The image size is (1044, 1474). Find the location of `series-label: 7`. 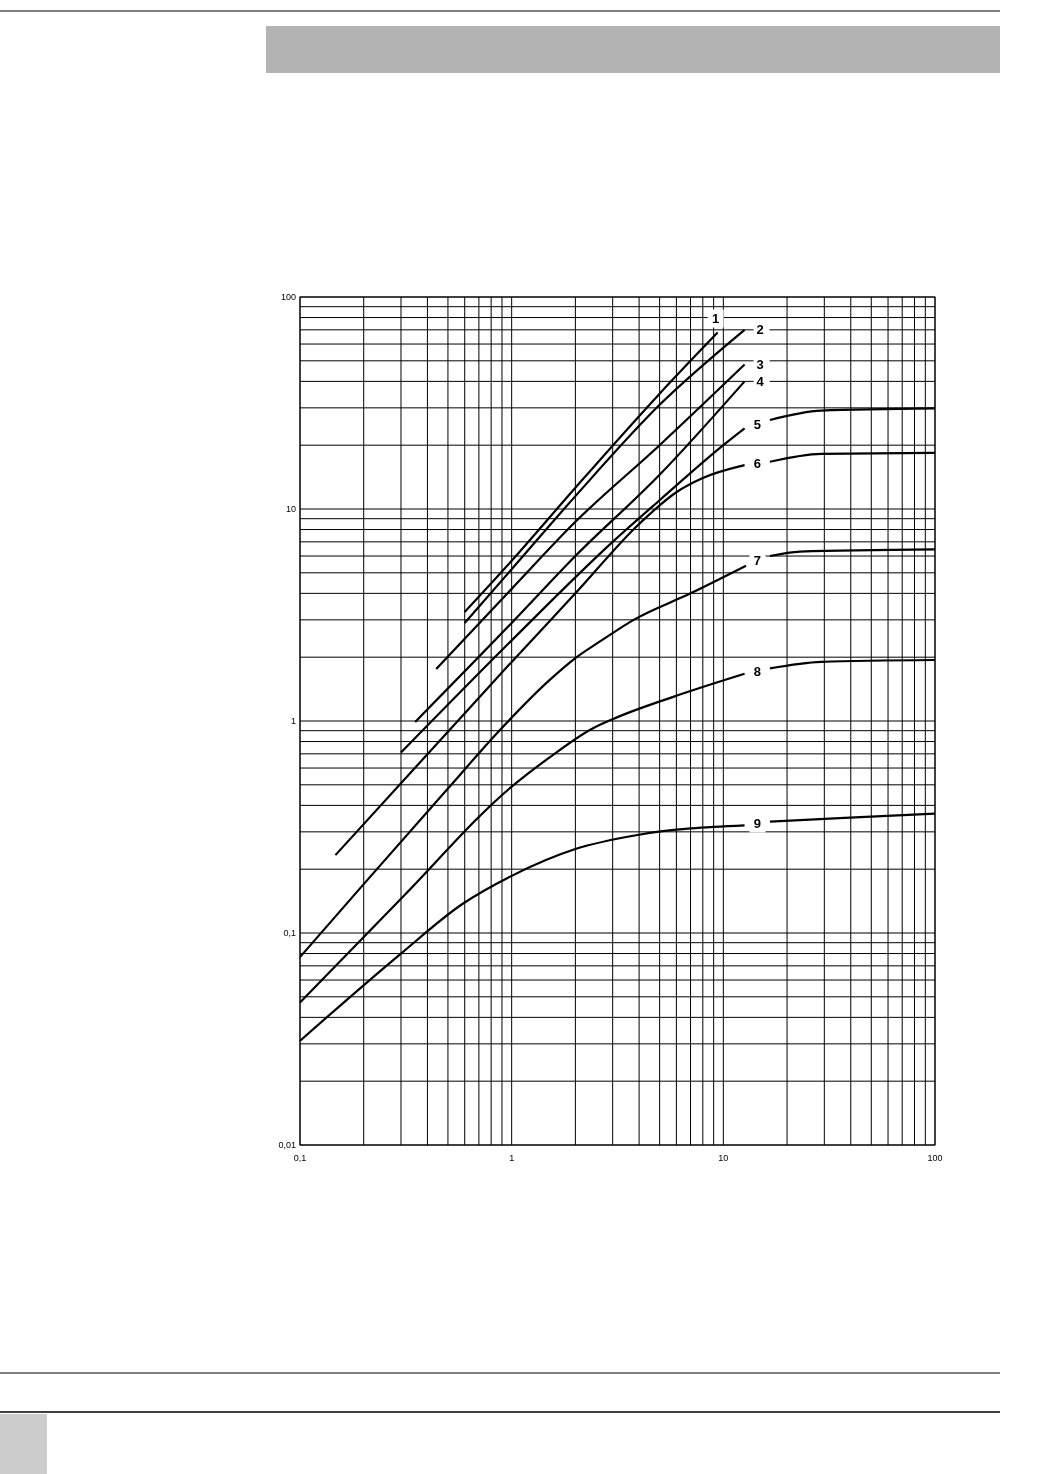

series-label: 7 is located at coordinates (757, 561).